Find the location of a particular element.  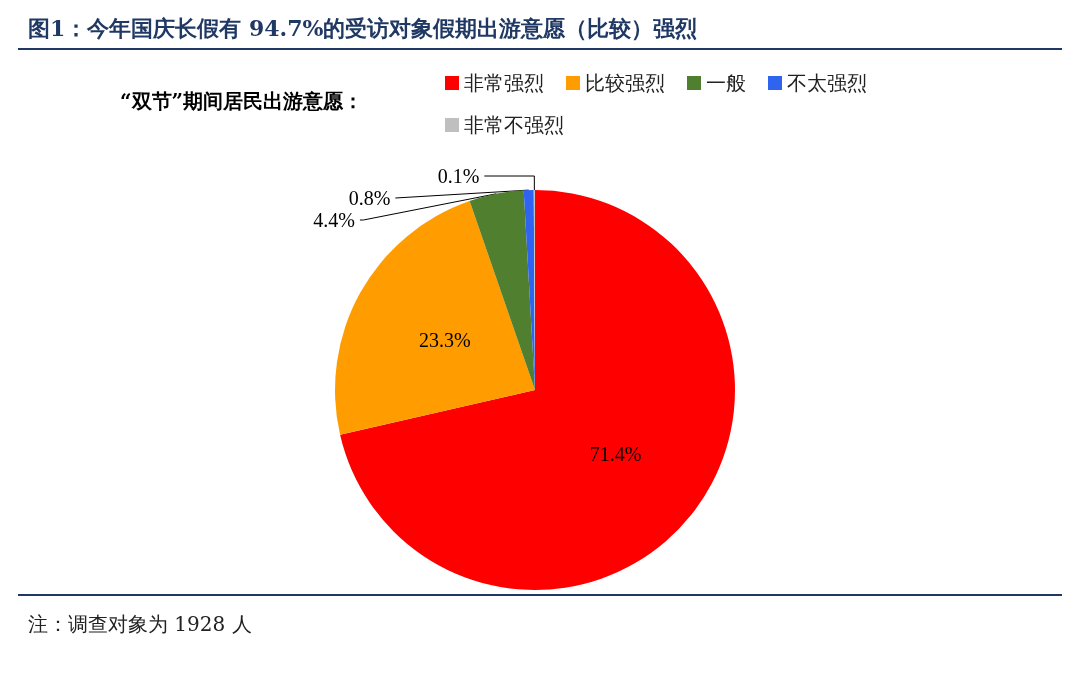

data-label: 4.4% is located at coordinates (334, 220).